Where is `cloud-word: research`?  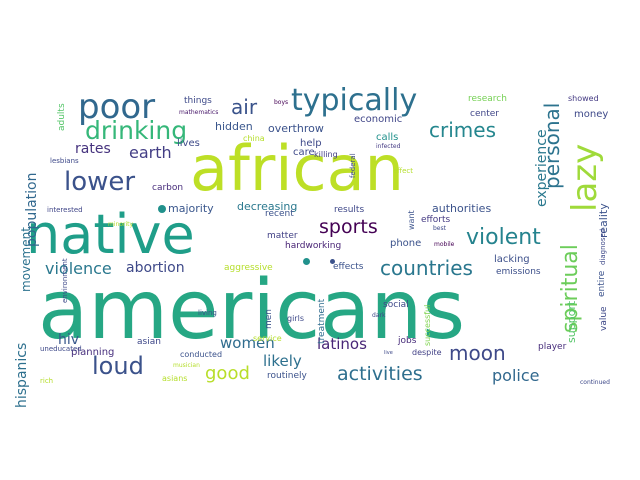 cloud-word: research is located at coordinates (487, 99).